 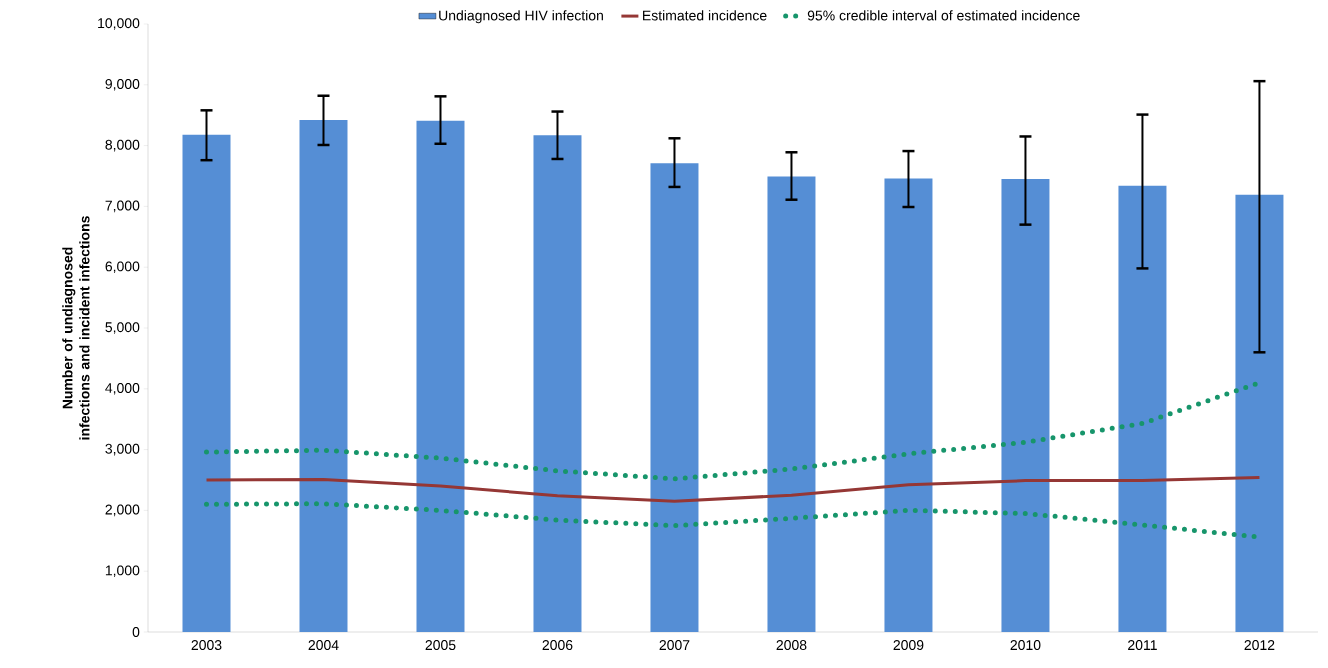 I want to click on x-tick-label: 2006, so click(x=557, y=645).